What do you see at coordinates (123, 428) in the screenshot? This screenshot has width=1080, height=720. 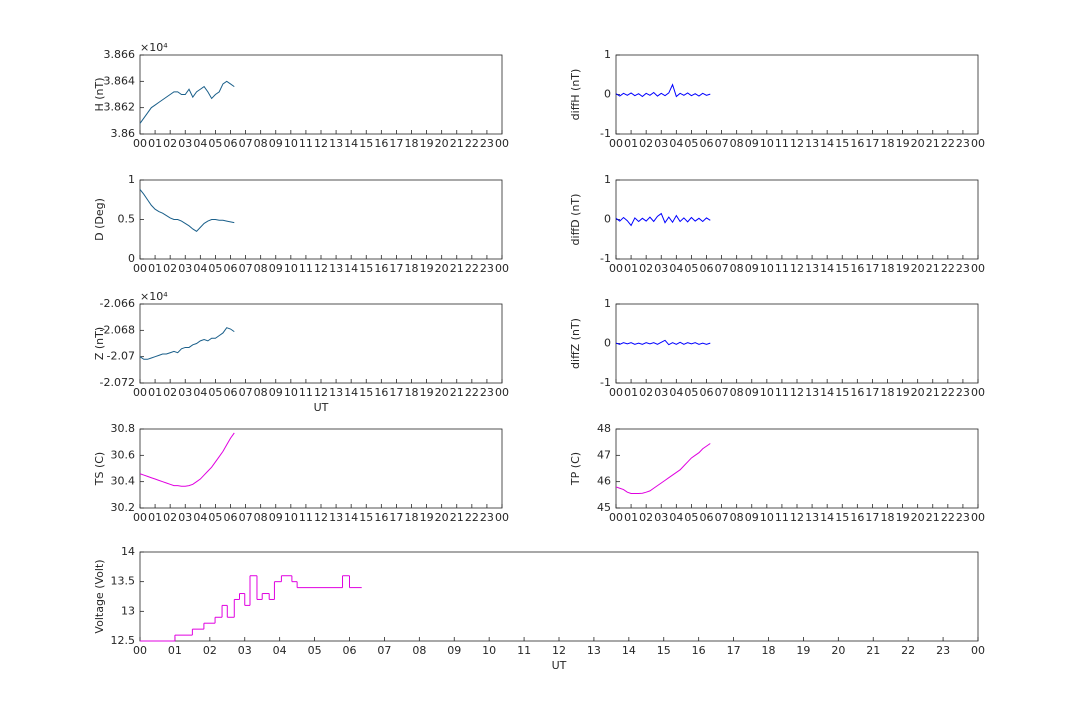 I see `y-tick-label: 30.8` at bounding box center [123, 428].